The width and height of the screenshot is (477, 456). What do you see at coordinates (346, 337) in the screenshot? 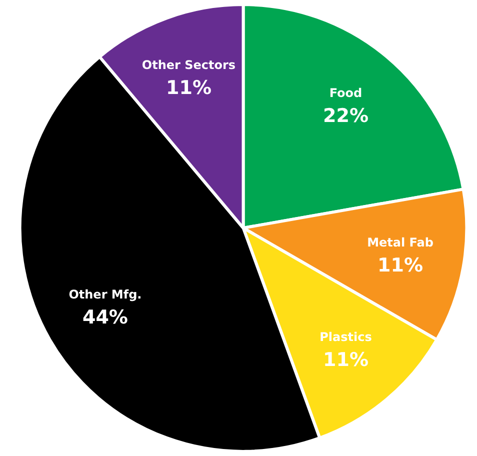
I see `slice-label: Plastics` at bounding box center [346, 337].